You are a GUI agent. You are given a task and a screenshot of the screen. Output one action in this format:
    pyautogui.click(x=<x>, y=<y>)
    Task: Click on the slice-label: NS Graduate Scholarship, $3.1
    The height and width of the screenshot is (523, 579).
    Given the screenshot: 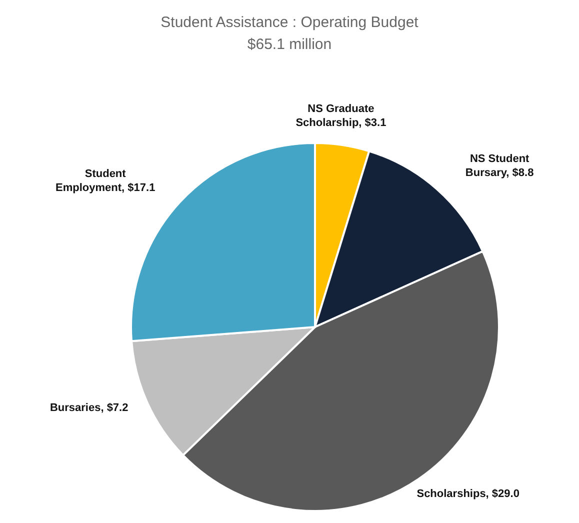 What is the action you would take?
    pyautogui.click(x=341, y=116)
    